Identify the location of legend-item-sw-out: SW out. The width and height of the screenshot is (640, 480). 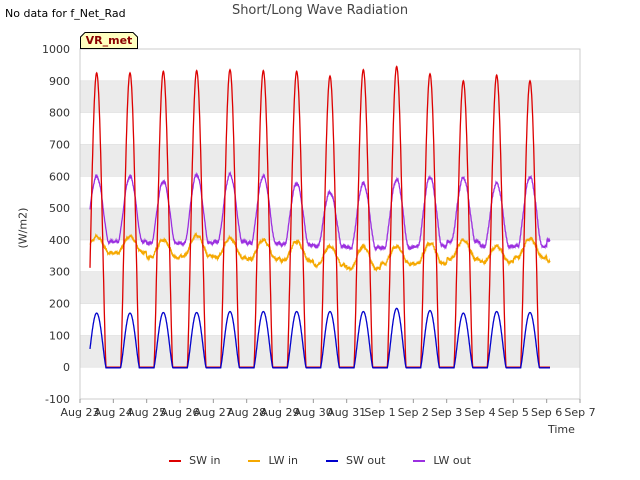
(355, 460).